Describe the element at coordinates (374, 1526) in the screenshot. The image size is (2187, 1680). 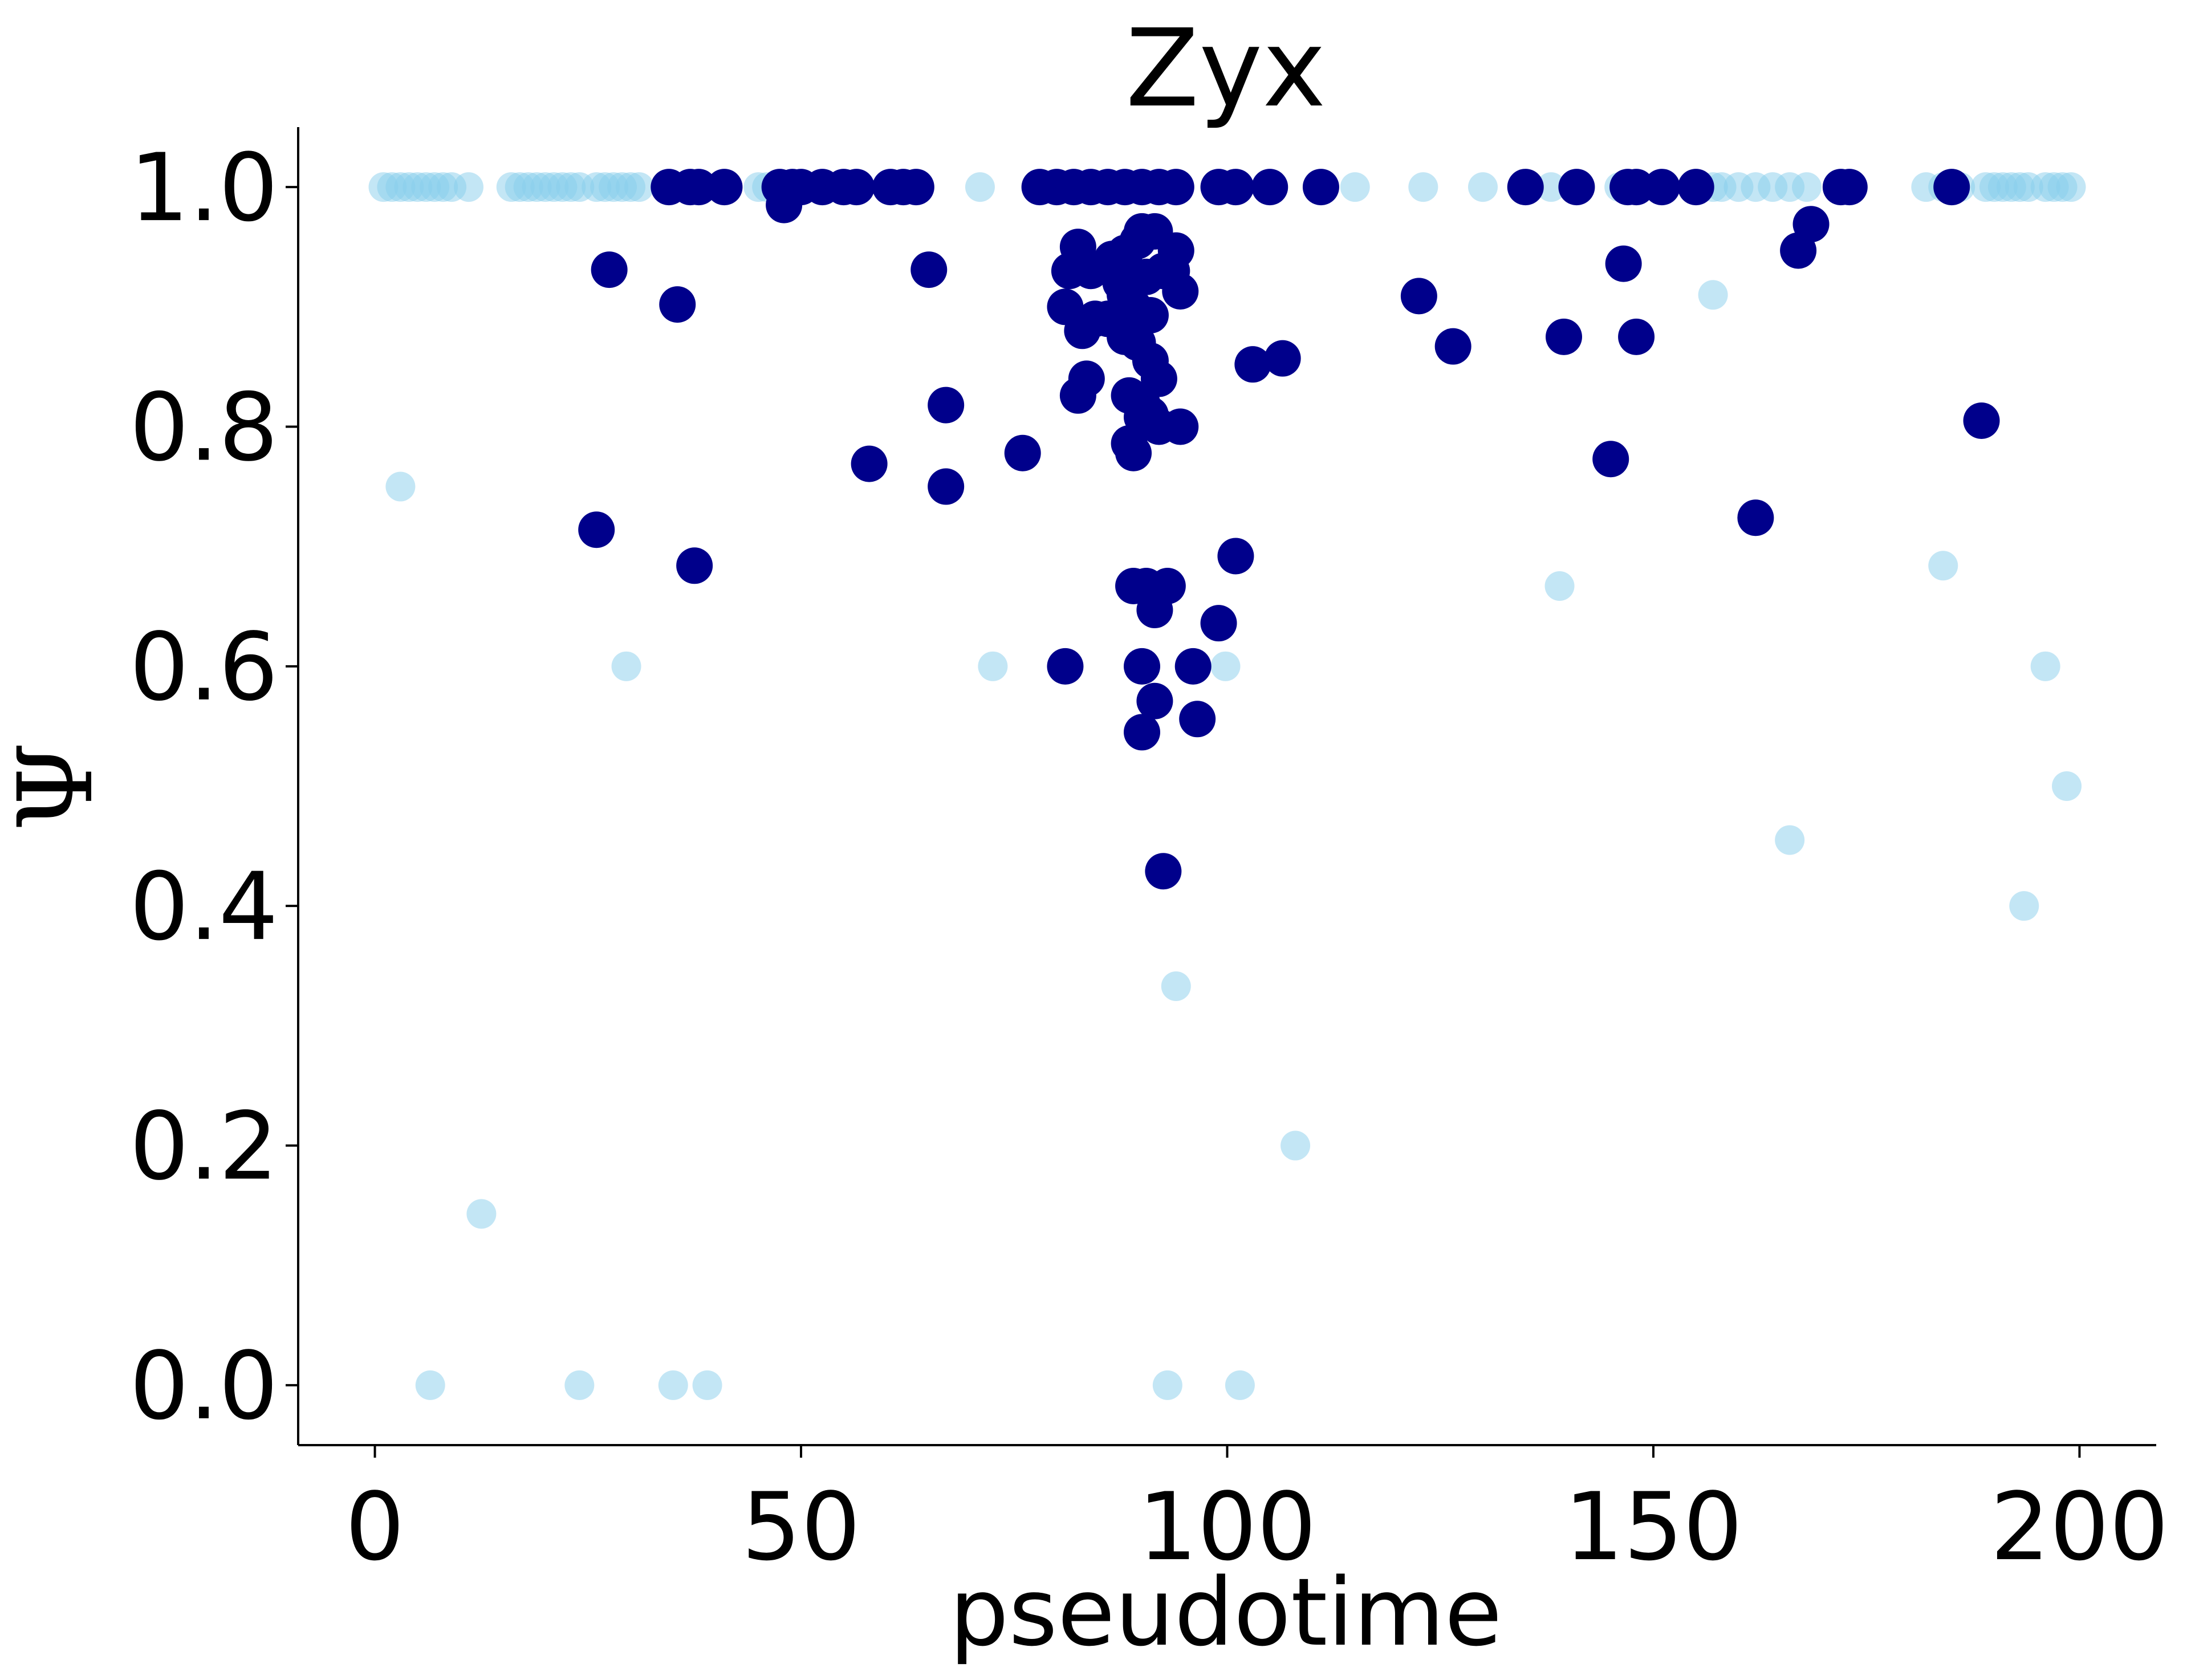
I see `x-tick-label: 0` at that location.